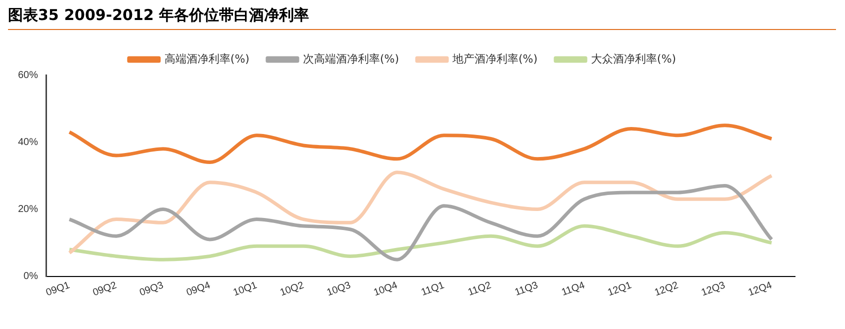 Image resolution: width=845 pixels, height=329 pixels. Describe the element at coordinates (28, 142) in the screenshot. I see `y-tick-label: 40%` at that location.